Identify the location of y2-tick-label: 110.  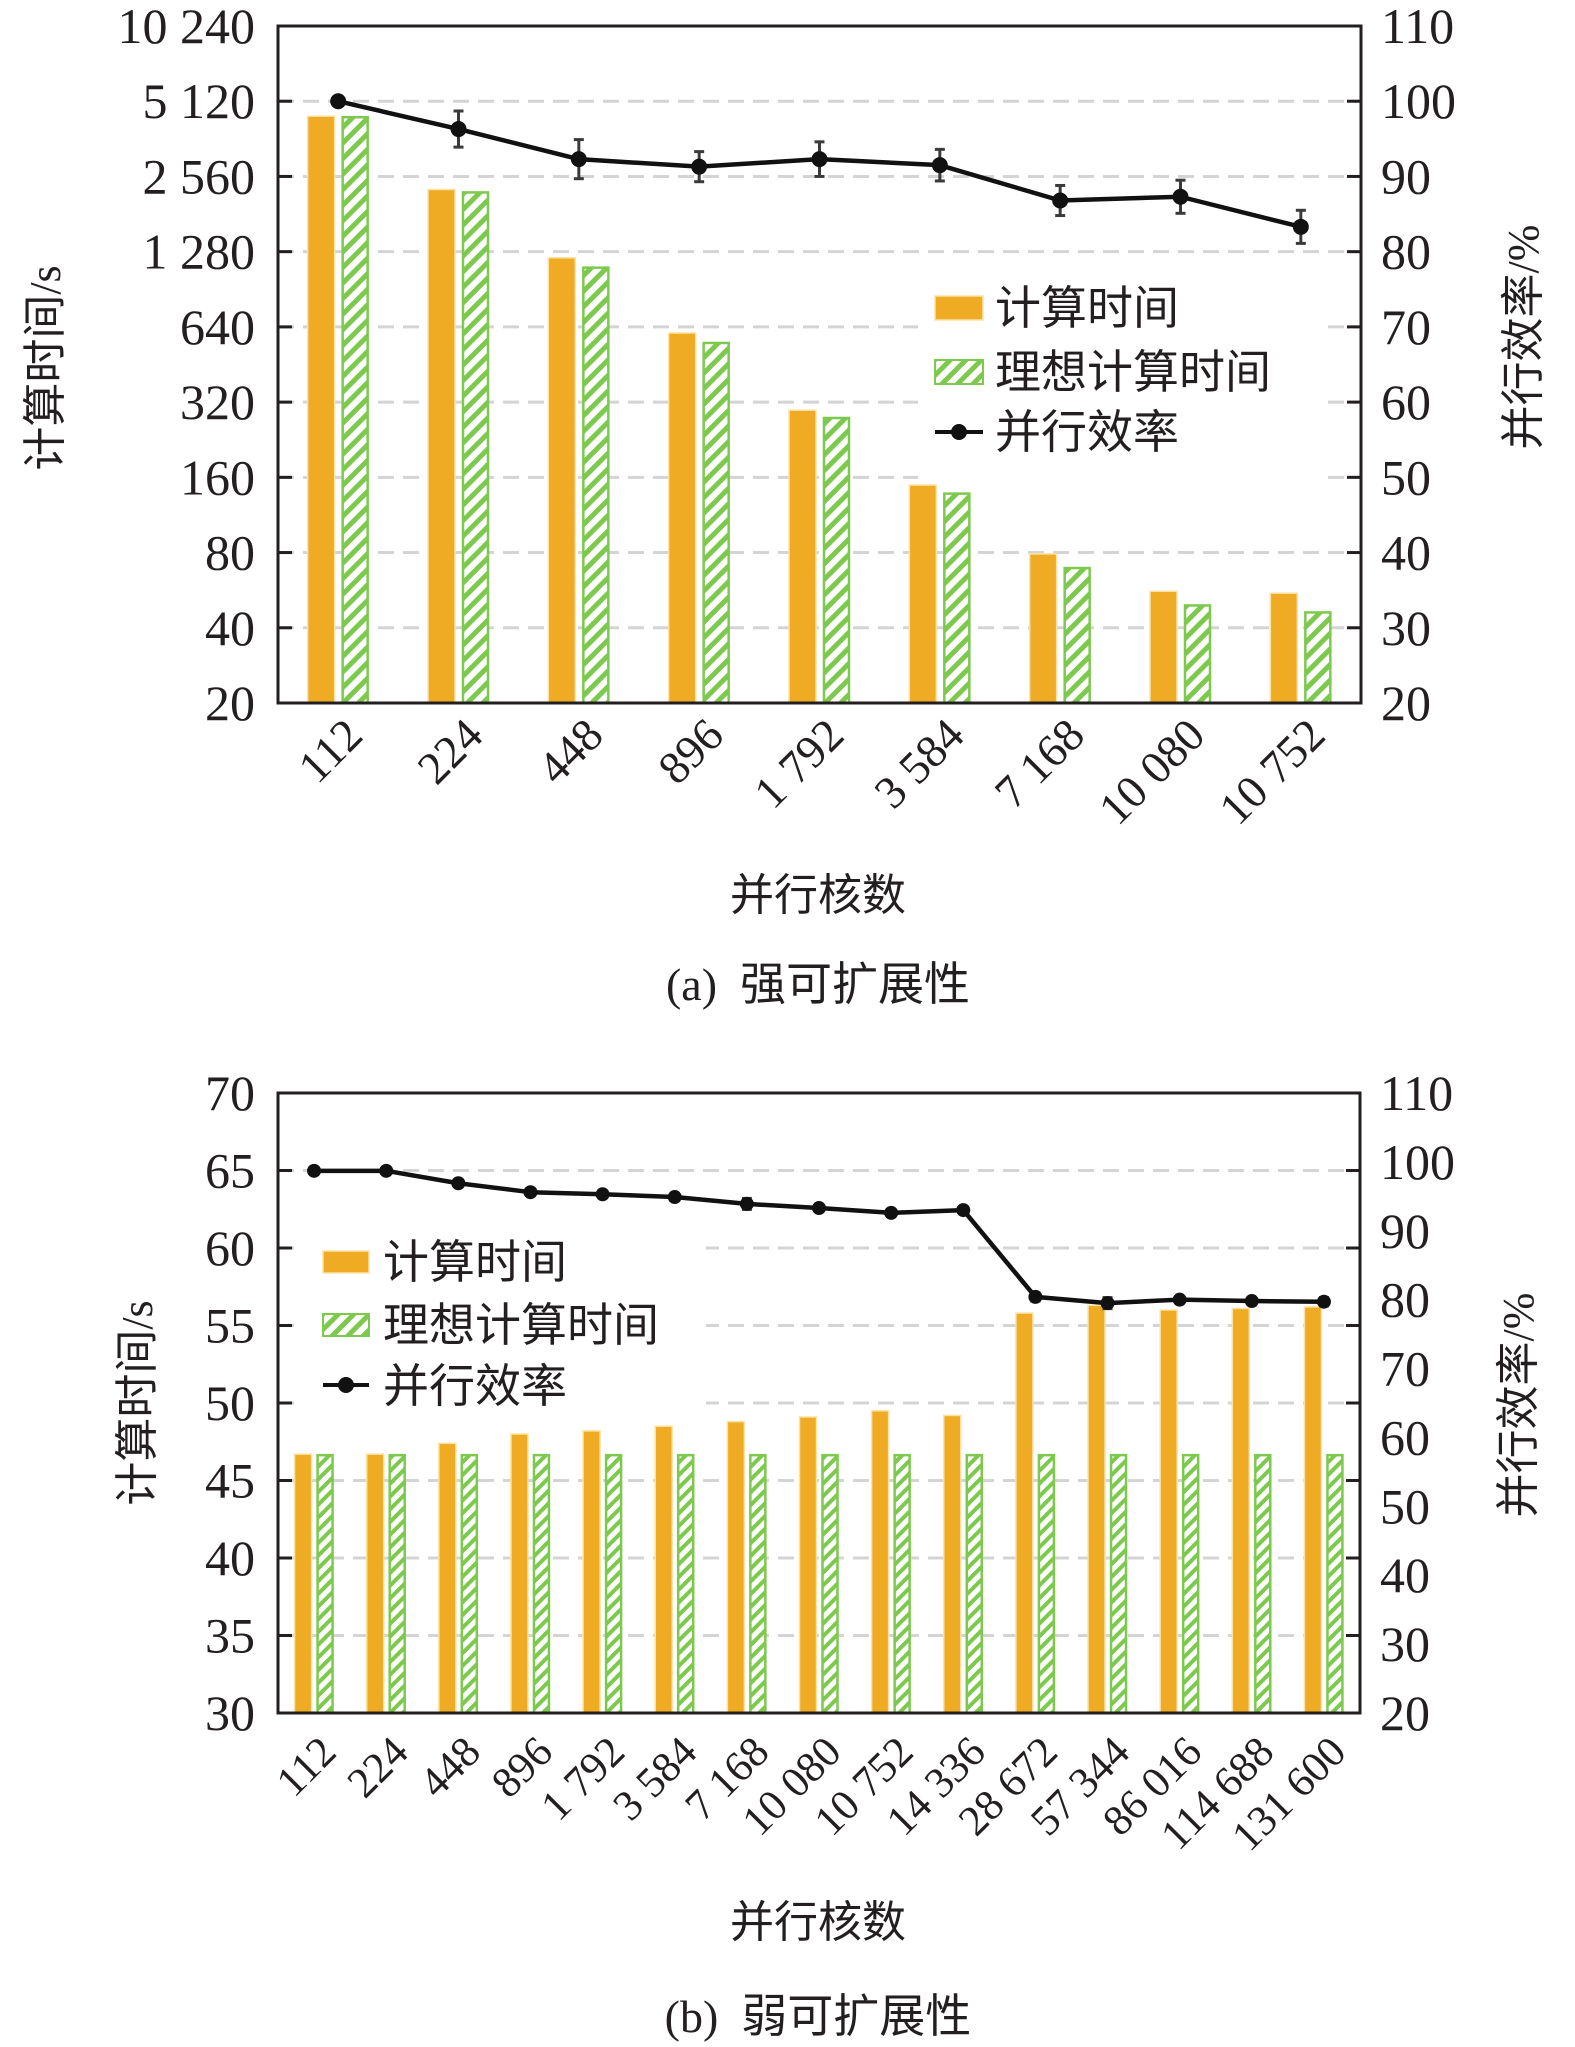
(1417, 27).